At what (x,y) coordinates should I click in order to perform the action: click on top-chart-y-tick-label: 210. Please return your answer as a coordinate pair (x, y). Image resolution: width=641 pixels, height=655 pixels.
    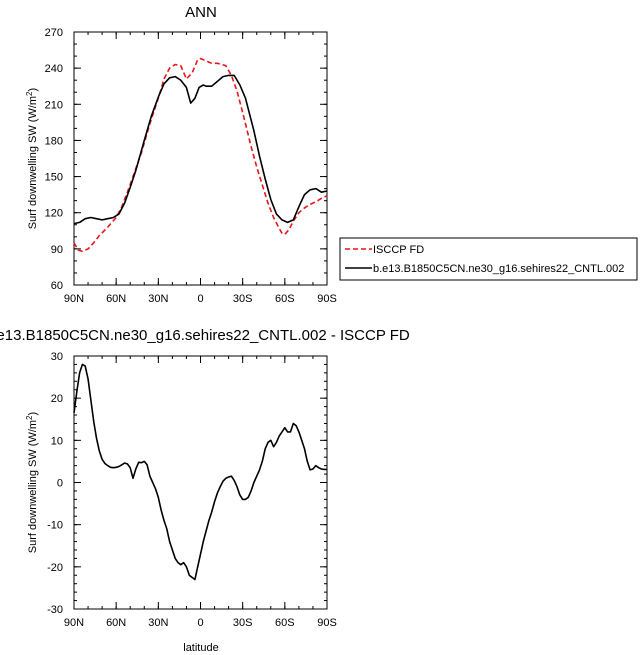
    Looking at the image, I should click on (54, 105).